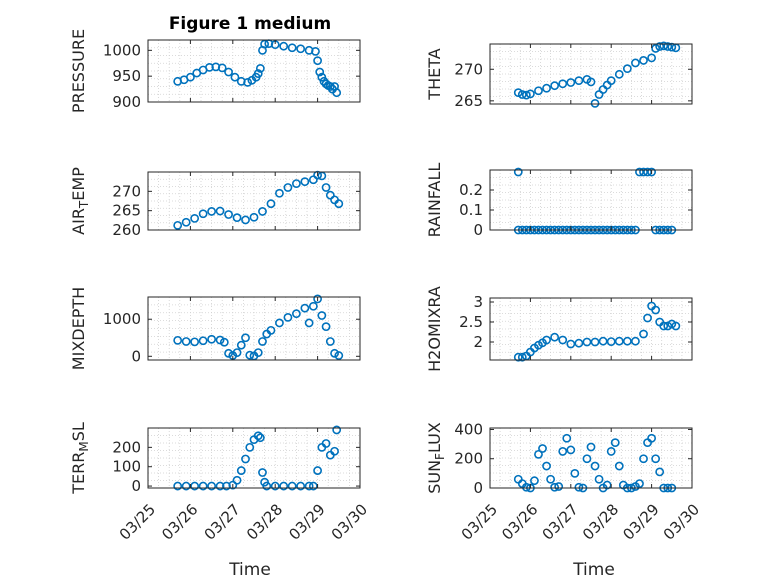 The width and height of the screenshot is (778, 583). I want to click on y-tick-label: 2, so click(478, 342).